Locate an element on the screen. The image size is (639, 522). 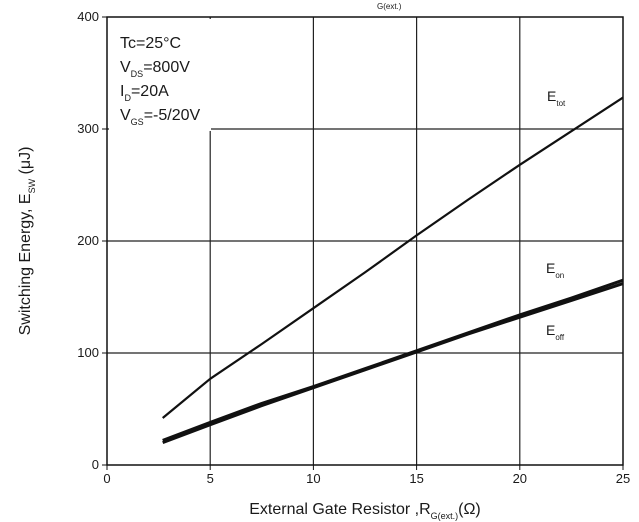
condition-line: Tc=25°C is located at coordinates (150, 43).